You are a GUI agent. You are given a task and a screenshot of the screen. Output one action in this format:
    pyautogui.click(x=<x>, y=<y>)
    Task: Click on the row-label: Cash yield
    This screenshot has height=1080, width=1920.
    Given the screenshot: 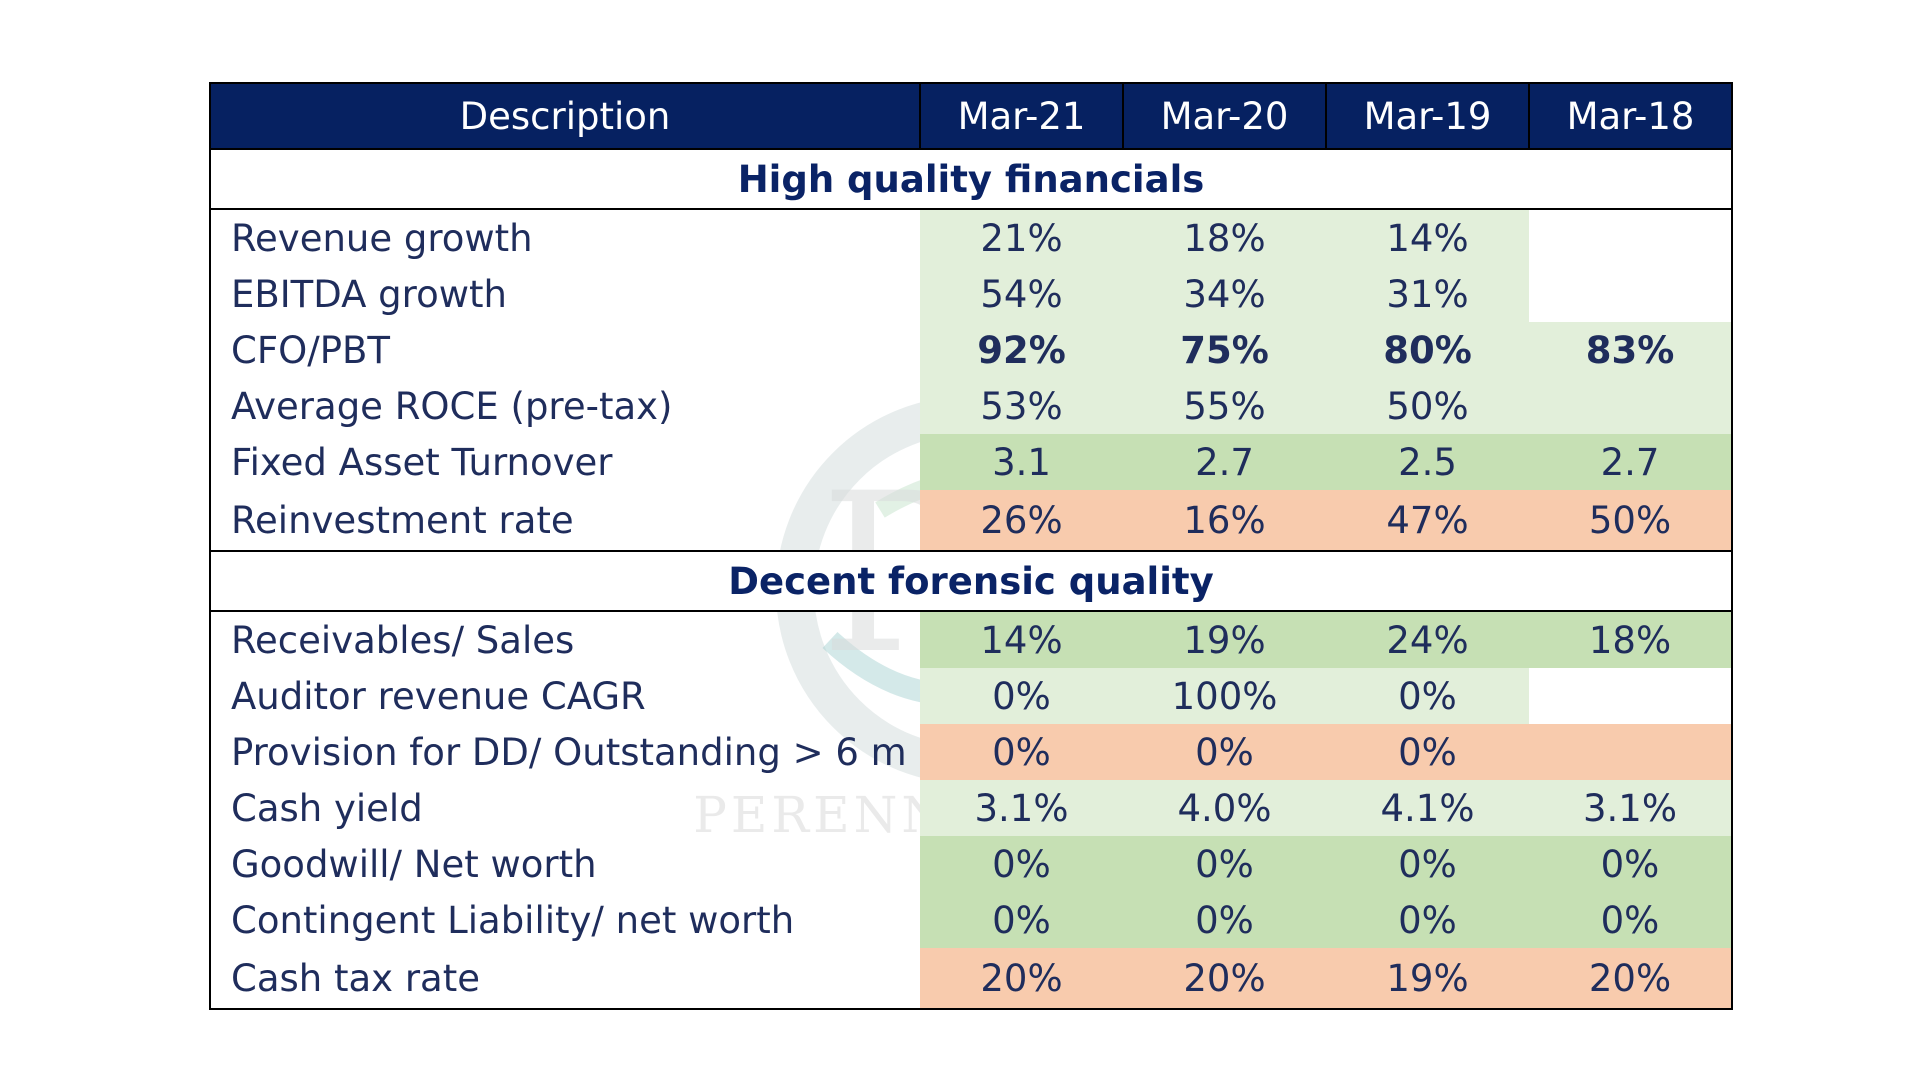 What is the action you would take?
    pyautogui.click(x=327, y=808)
    